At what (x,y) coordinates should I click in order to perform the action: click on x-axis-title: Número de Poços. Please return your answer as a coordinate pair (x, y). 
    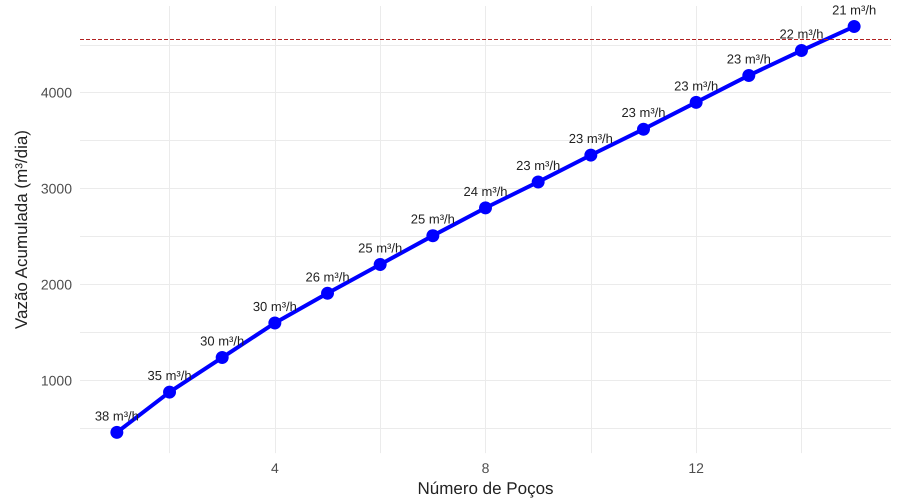
    Looking at the image, I should click on (485, 488).